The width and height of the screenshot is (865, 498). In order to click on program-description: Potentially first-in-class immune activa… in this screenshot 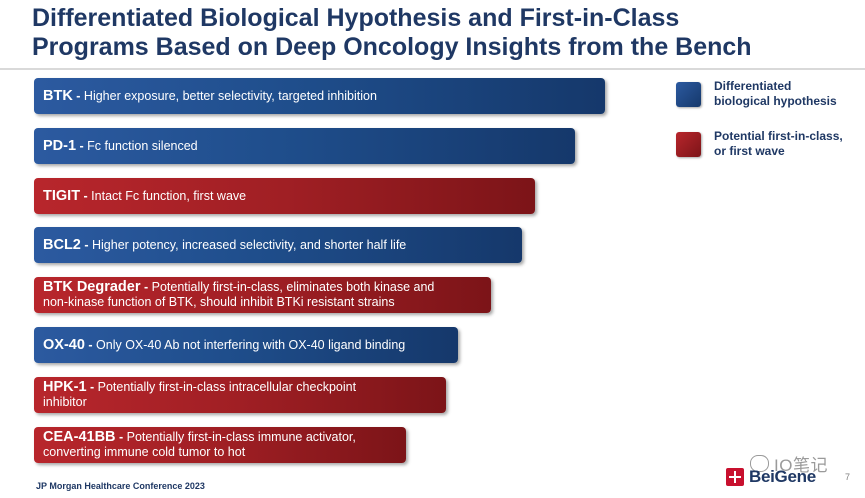, I will do `click(241, 437)`.